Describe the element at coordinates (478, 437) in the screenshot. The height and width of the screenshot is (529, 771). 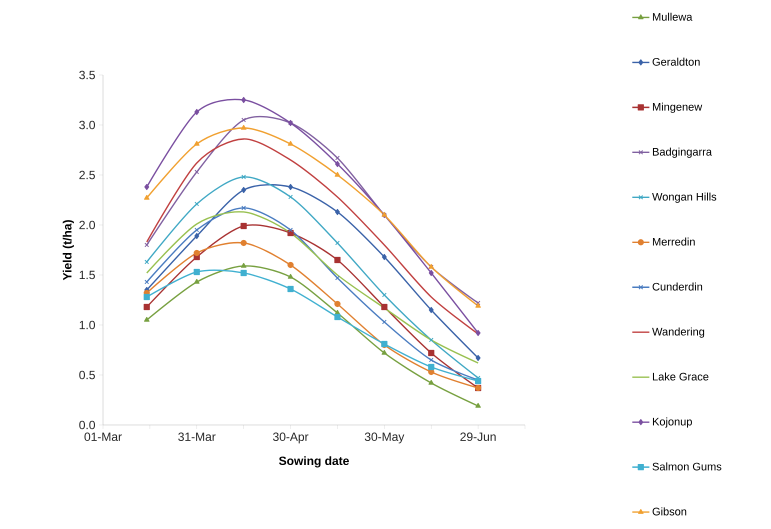
I see `x-tick-label: 29-Jun` at that location.